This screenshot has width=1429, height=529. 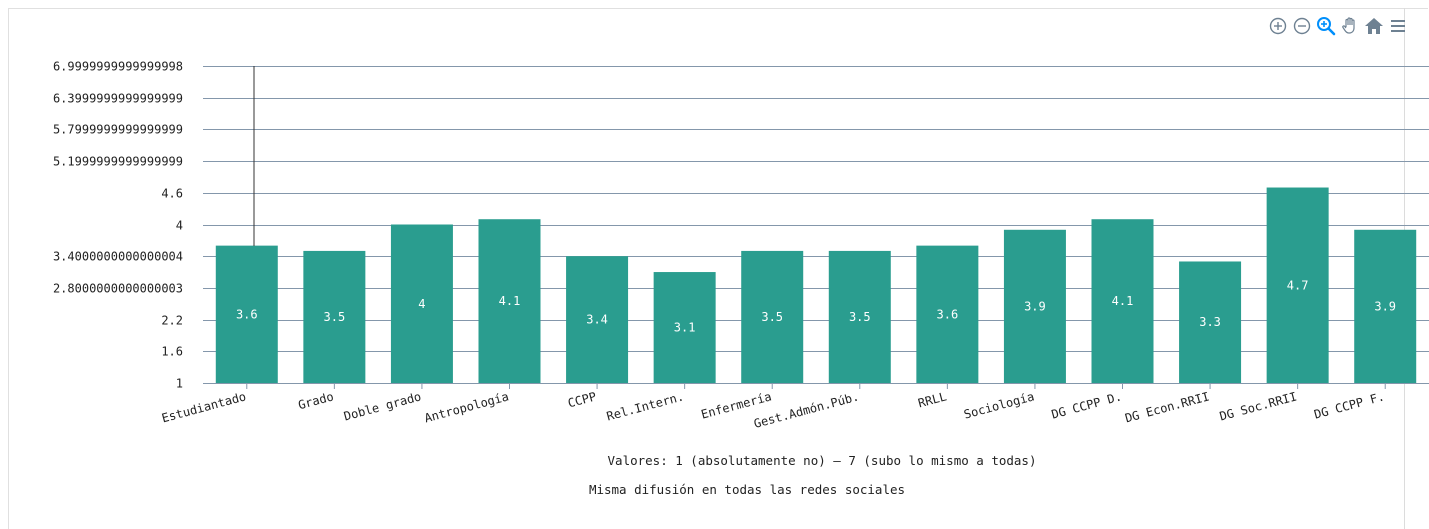 I want to click on x-tick-label: Antropología, so click(x=466, y=407).